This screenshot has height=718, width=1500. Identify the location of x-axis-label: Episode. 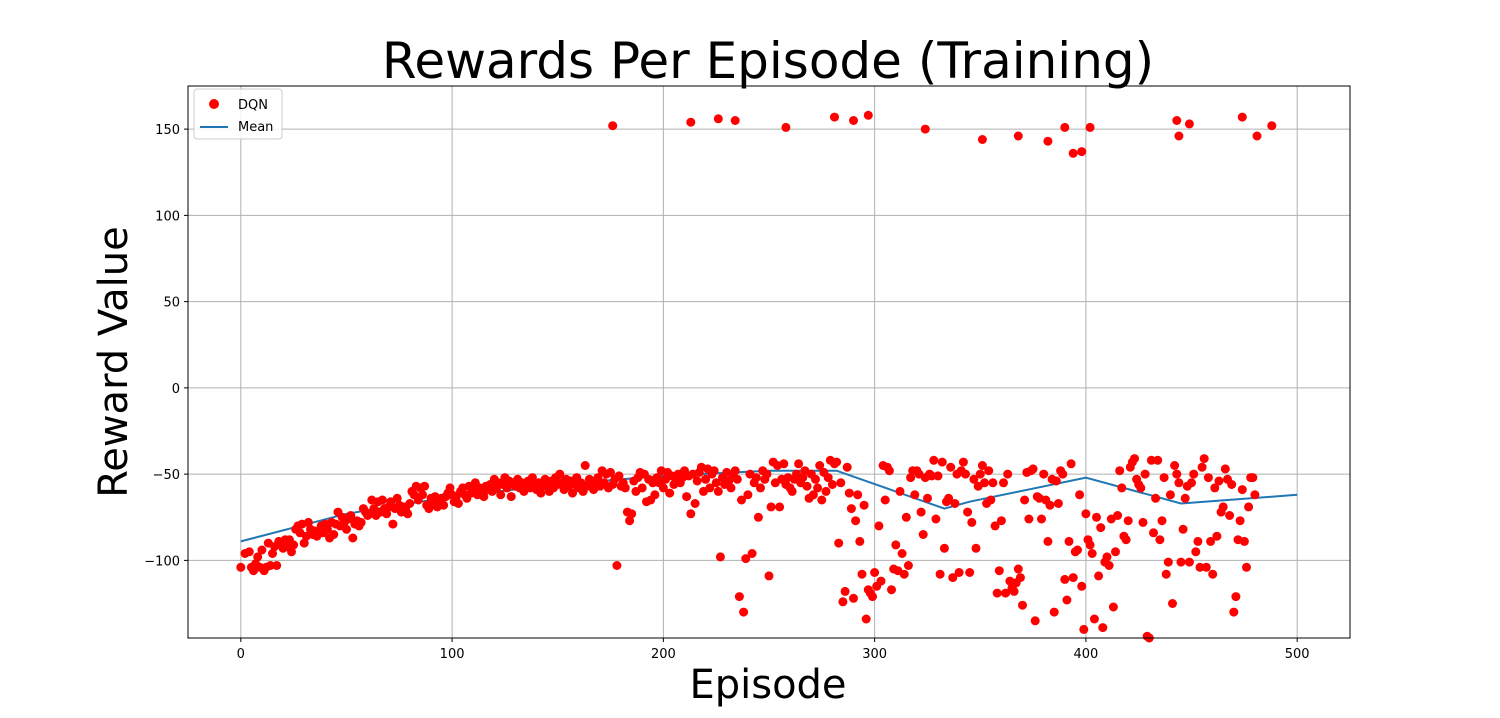
(767, 685).